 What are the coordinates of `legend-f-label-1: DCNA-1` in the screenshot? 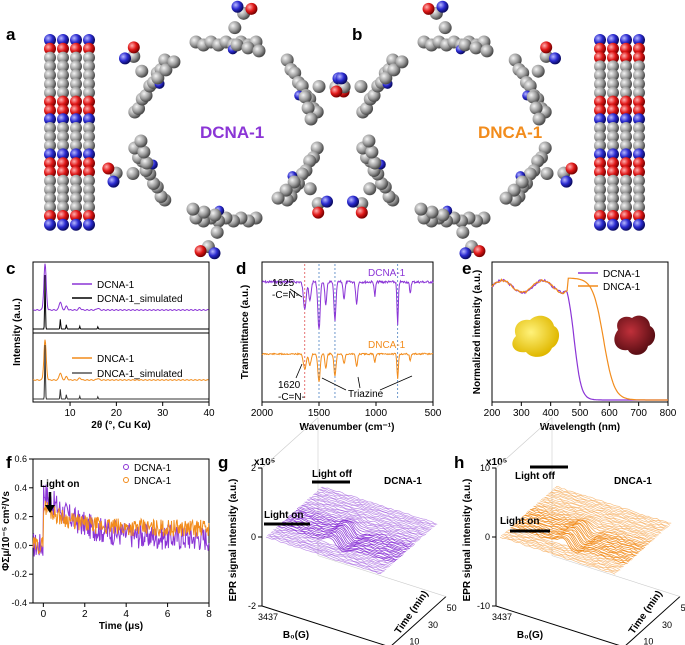 It's located at (153, 468).